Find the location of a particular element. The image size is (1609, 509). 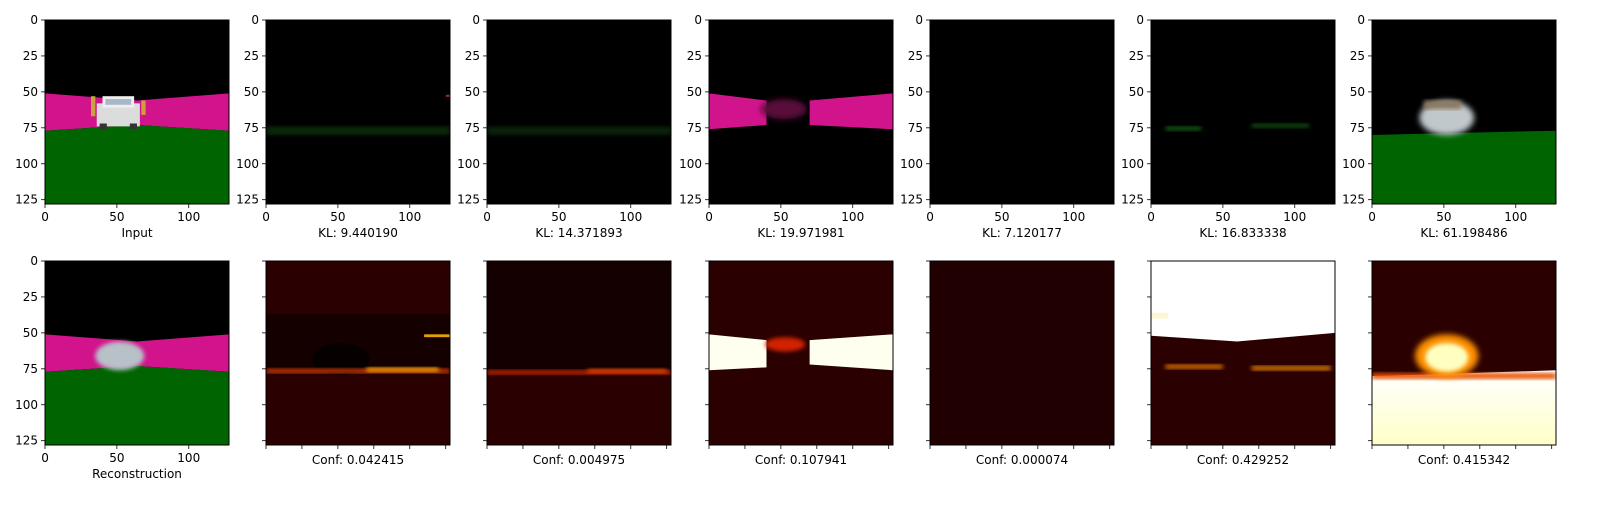

panel-bottom-5: Conf: 0.429252 is located at coordinates (1241, 363).